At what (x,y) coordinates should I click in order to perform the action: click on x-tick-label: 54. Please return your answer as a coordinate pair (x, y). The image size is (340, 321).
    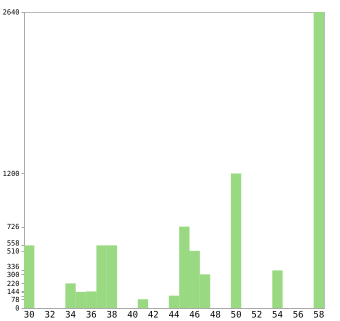
    Looking at the image, I should click on (277, 315).